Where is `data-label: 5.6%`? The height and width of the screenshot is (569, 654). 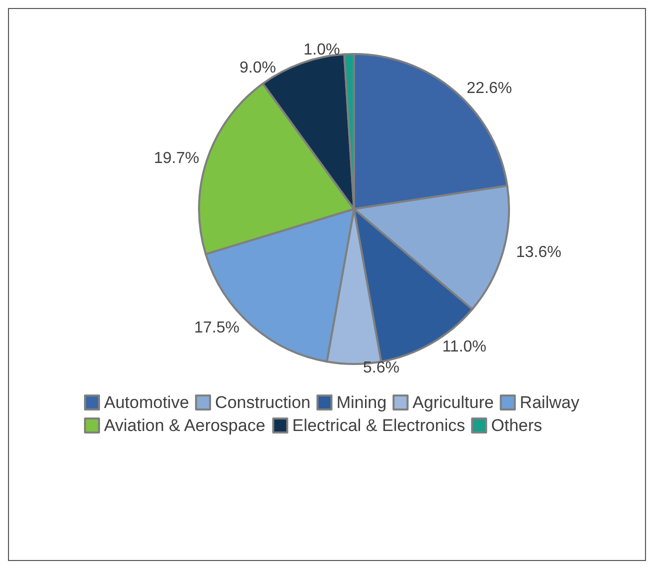 data-label: 5.6% is located at coordinates (381, 368).